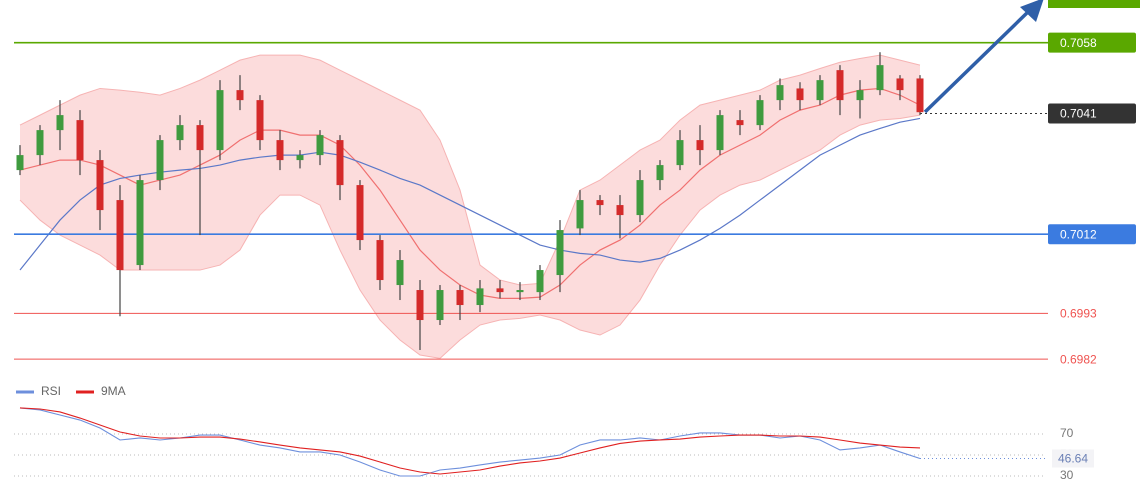 The width and height of the screenshot is (1140, 500). I want to click on price-label: 0.7012, so click(1078, 234).